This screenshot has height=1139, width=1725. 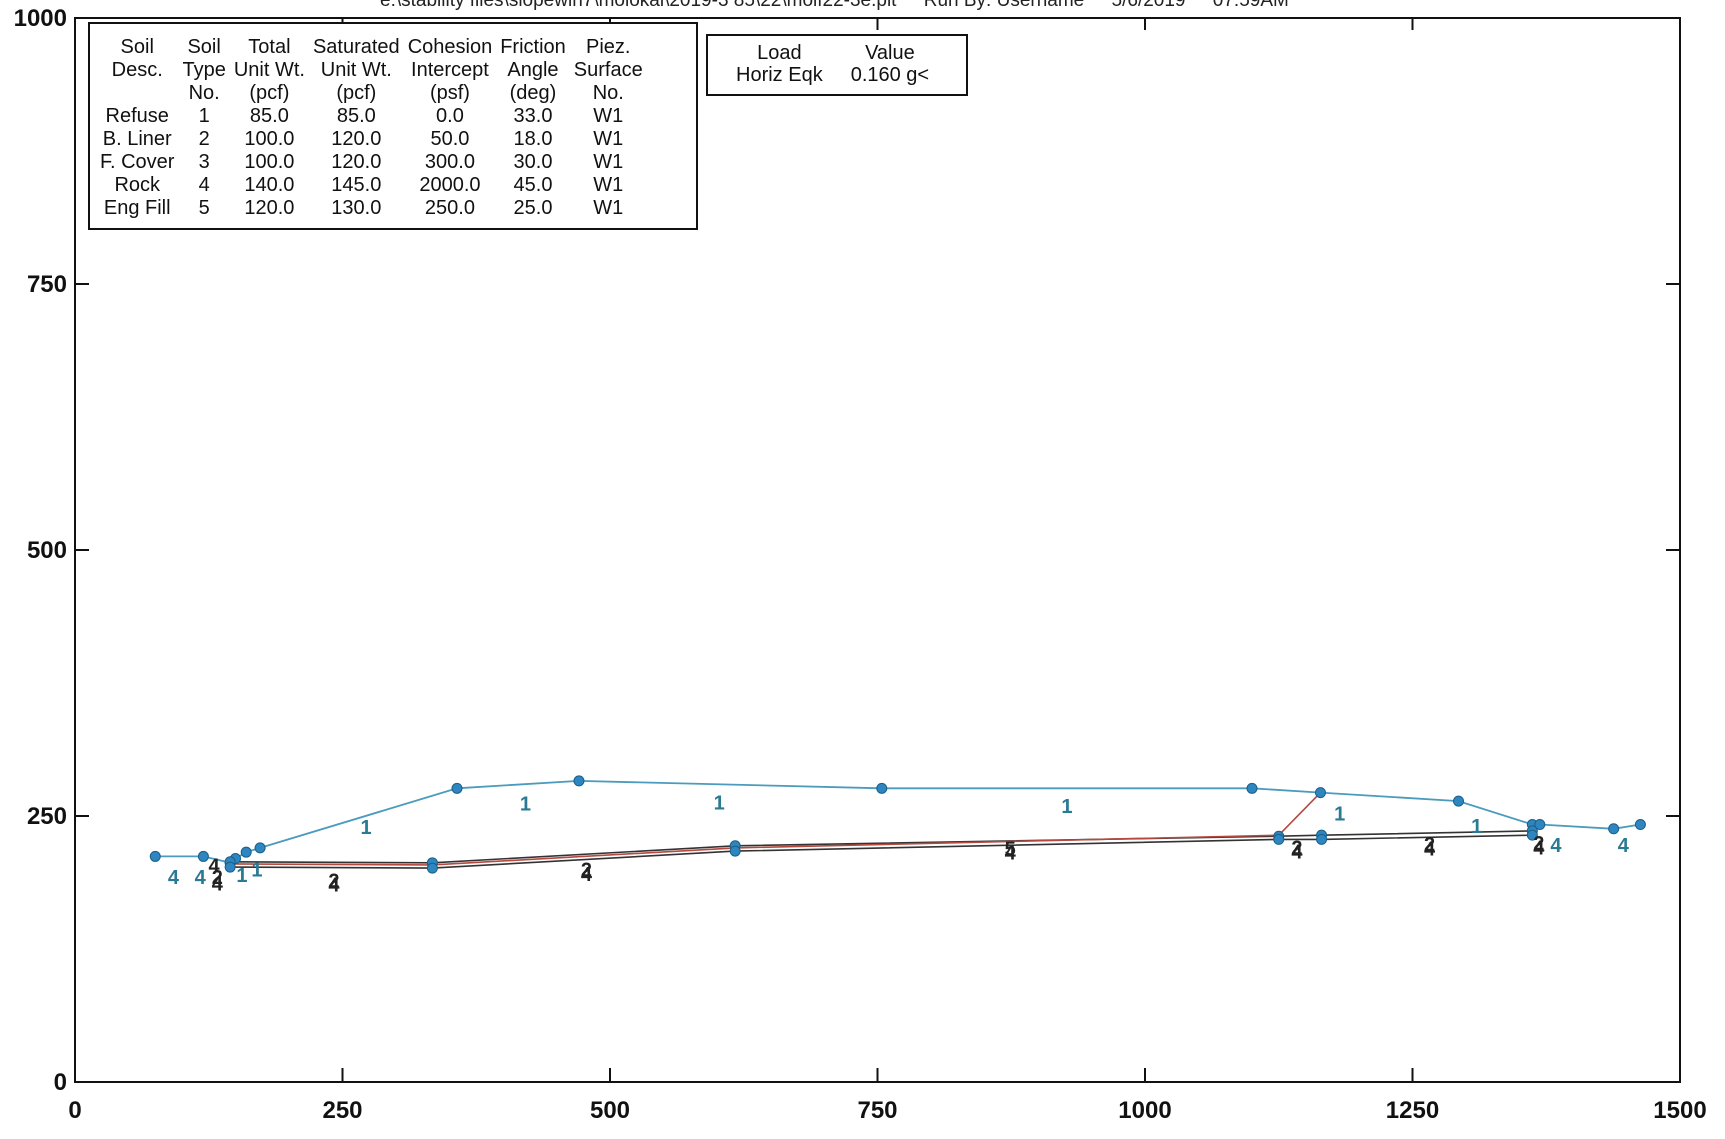 What do you see at coordinates (533, 139) in the screenshot?
I see `table-cell: 18.0` at bounding box center [533, 139].